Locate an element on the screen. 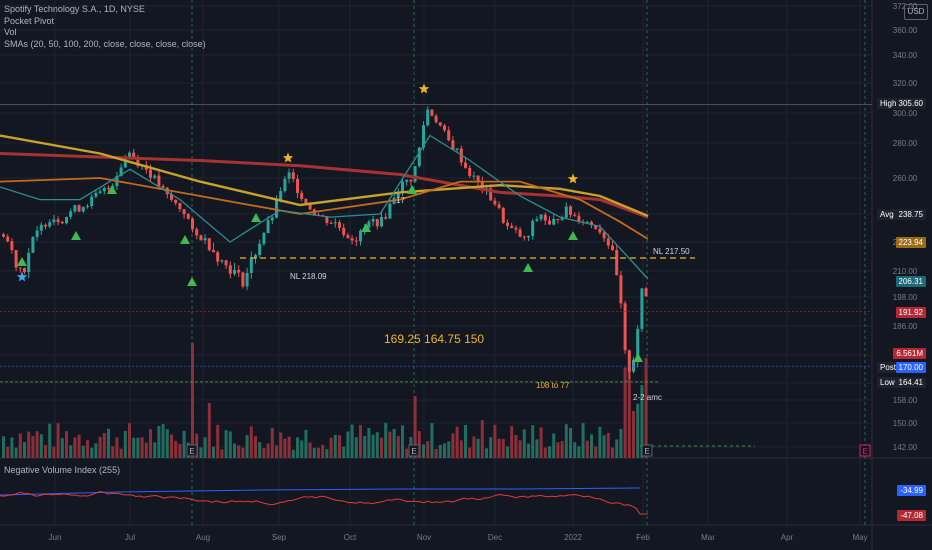 The width and height of the screenshot is (932, 550). time-tick: Dec is located at coordinates (495, 537).